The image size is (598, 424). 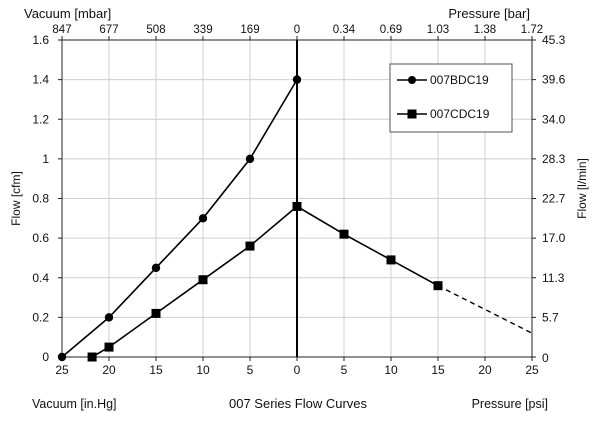 I want to click on right-tick-label: 45.3, so click(x=554, y=40).